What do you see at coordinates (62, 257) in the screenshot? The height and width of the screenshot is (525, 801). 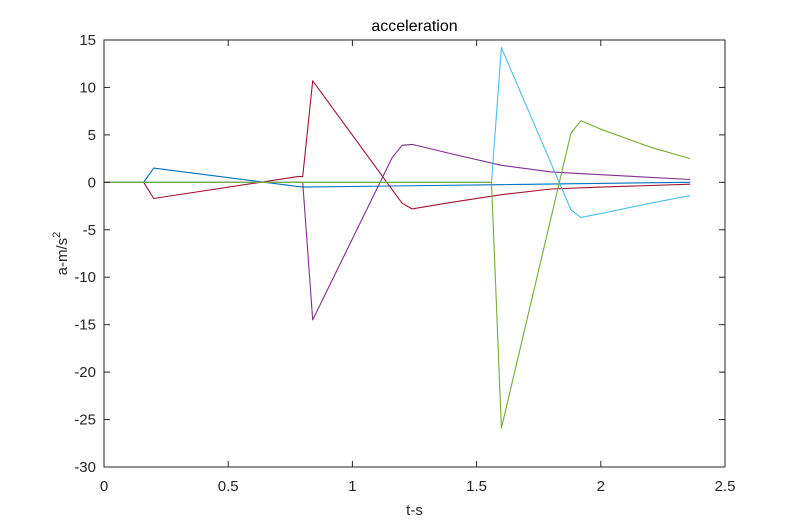 I see `y-axis-label-base: a-m/s` at bounding box center [62, 257].